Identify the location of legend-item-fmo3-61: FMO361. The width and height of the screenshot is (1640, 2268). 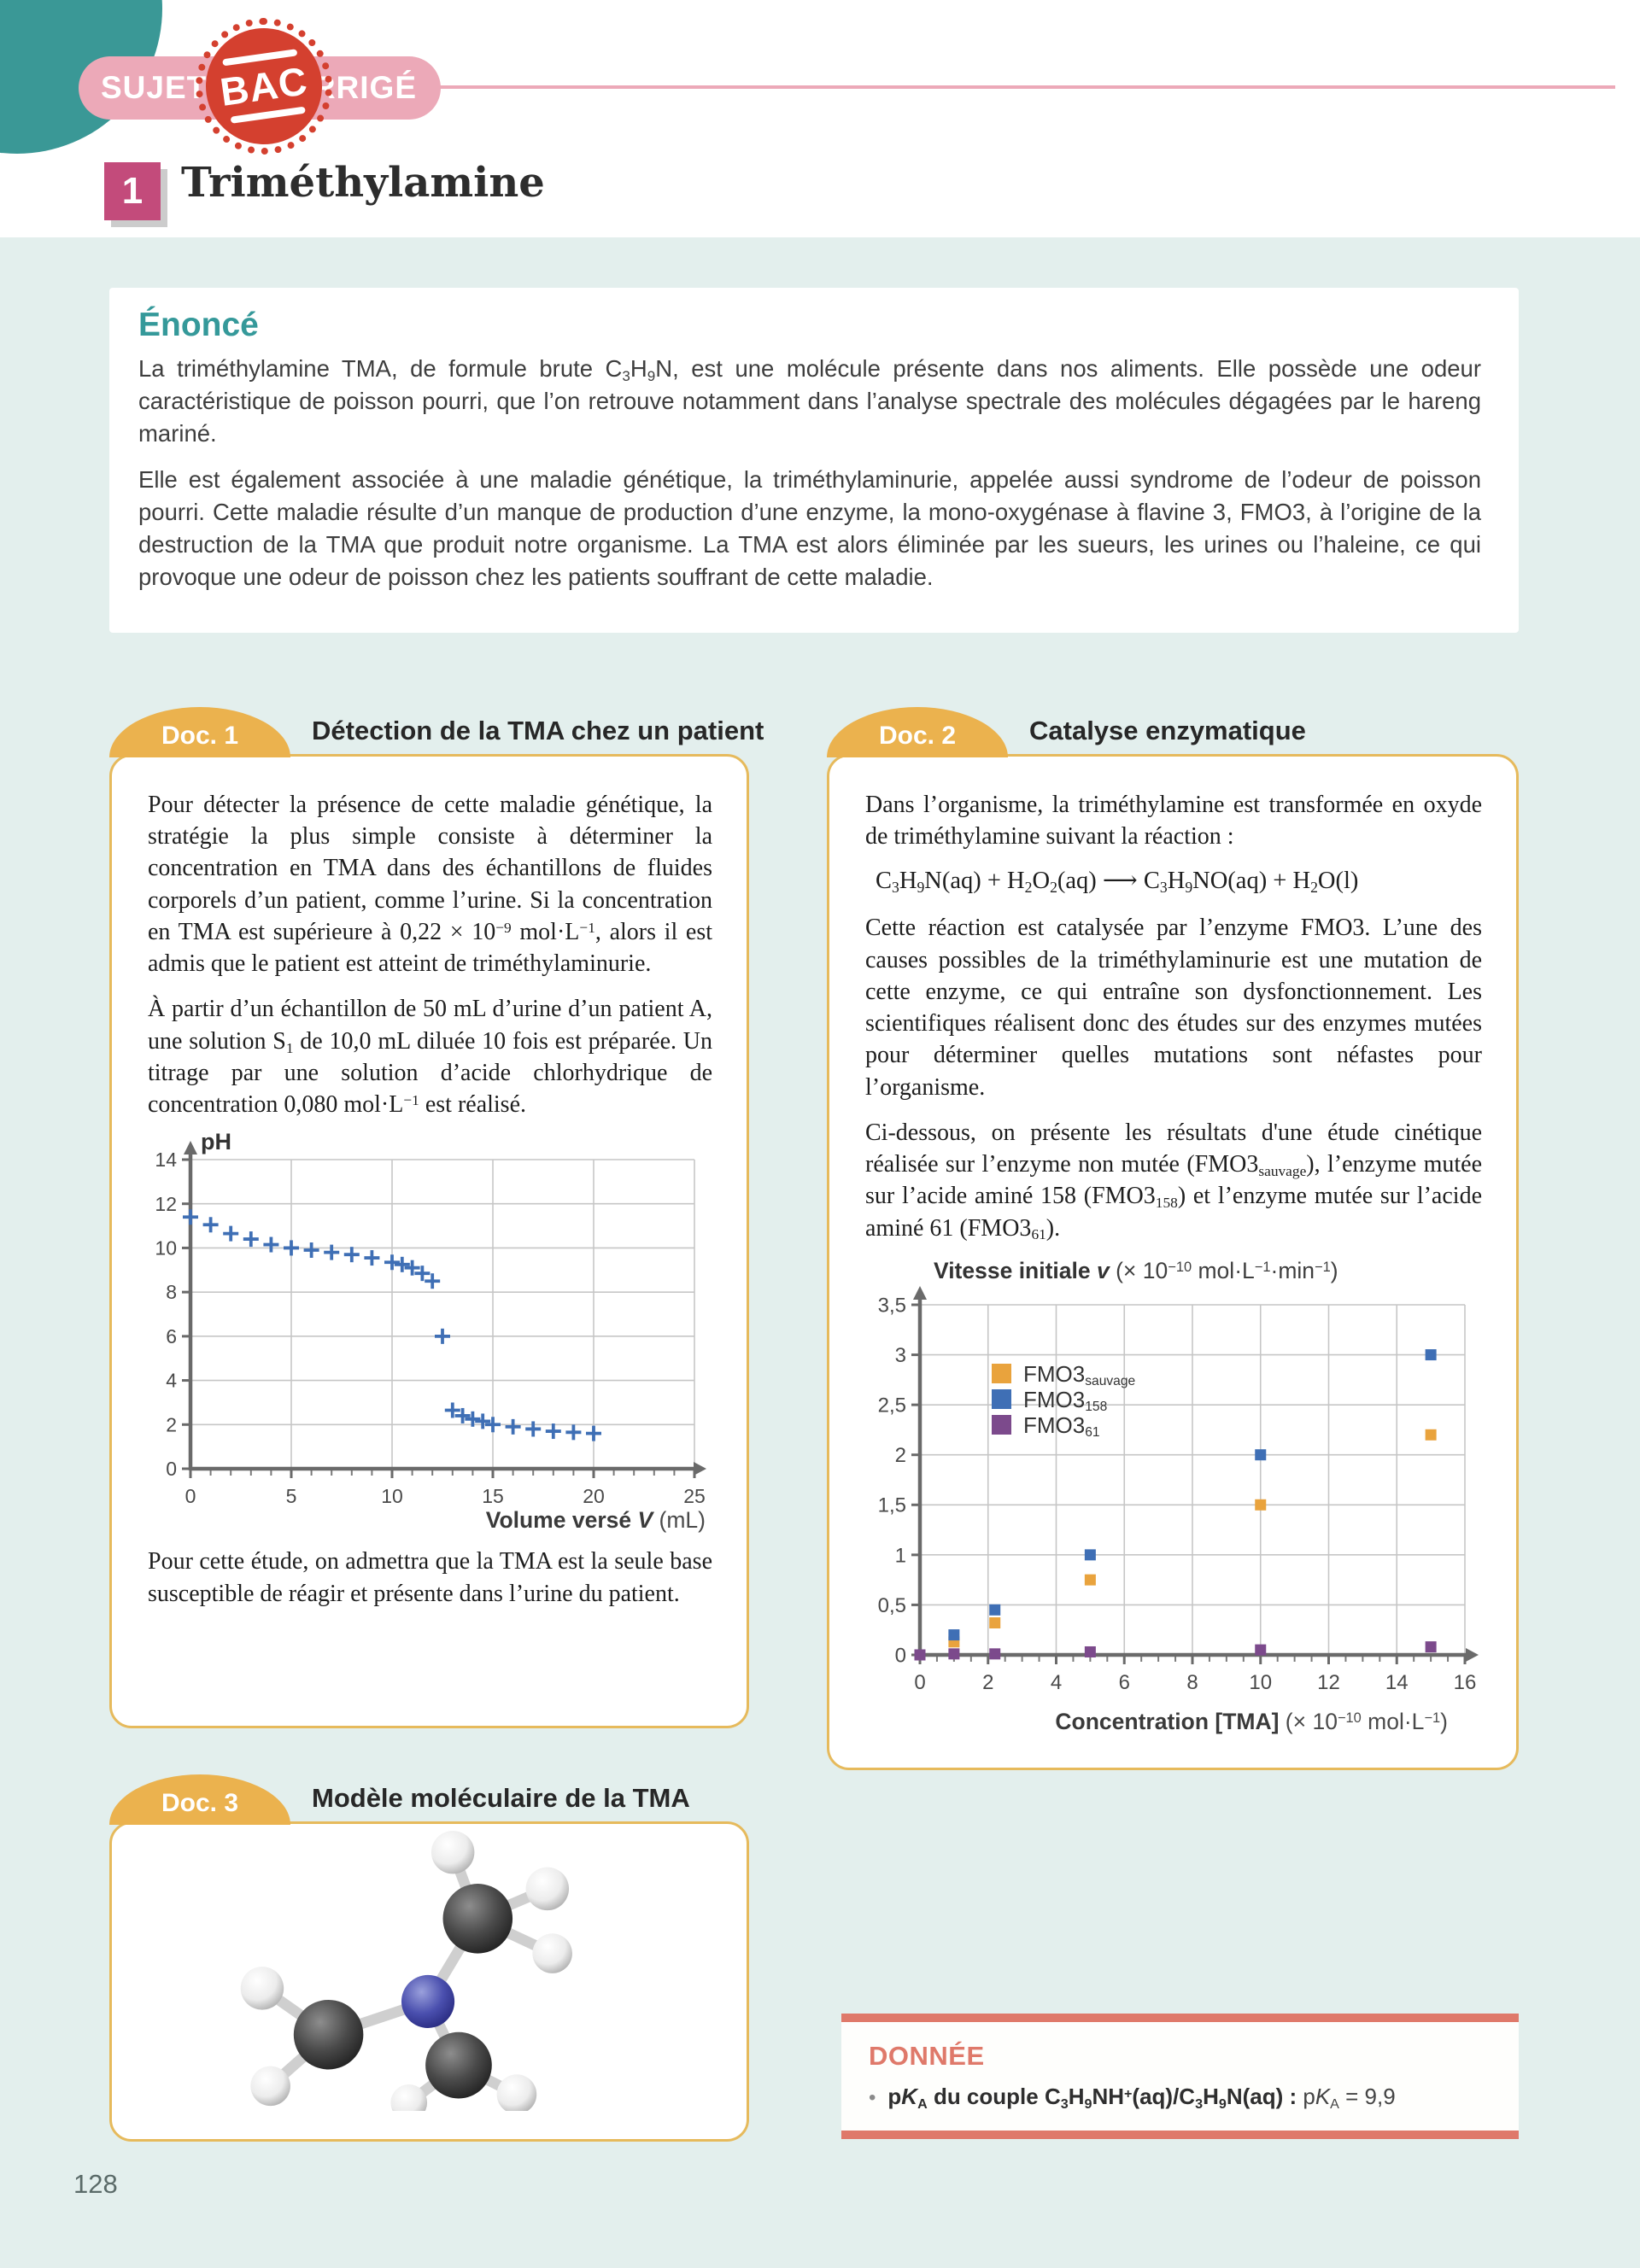
(1063, 1426).